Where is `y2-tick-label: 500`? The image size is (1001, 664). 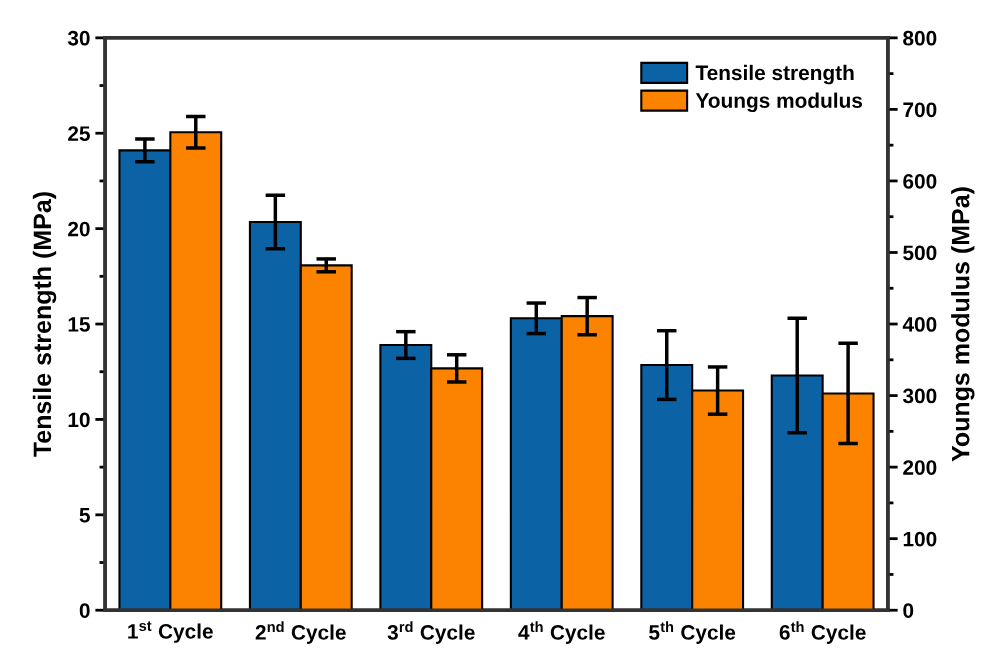
y2-tick-label: 500 is located at coordinates (920, 253).